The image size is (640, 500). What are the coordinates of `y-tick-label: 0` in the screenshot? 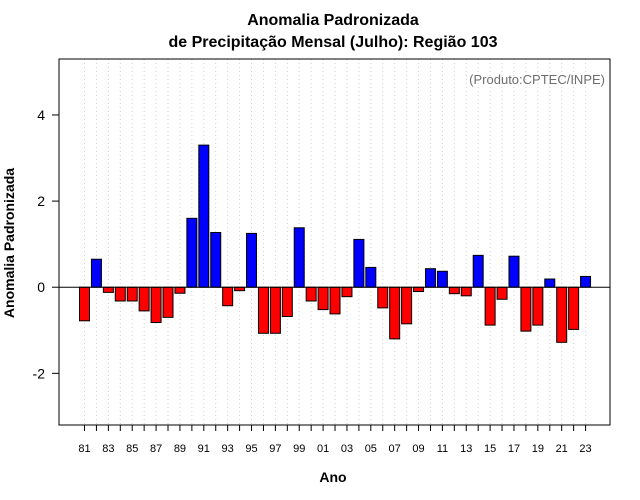 It's located at (41, 287).